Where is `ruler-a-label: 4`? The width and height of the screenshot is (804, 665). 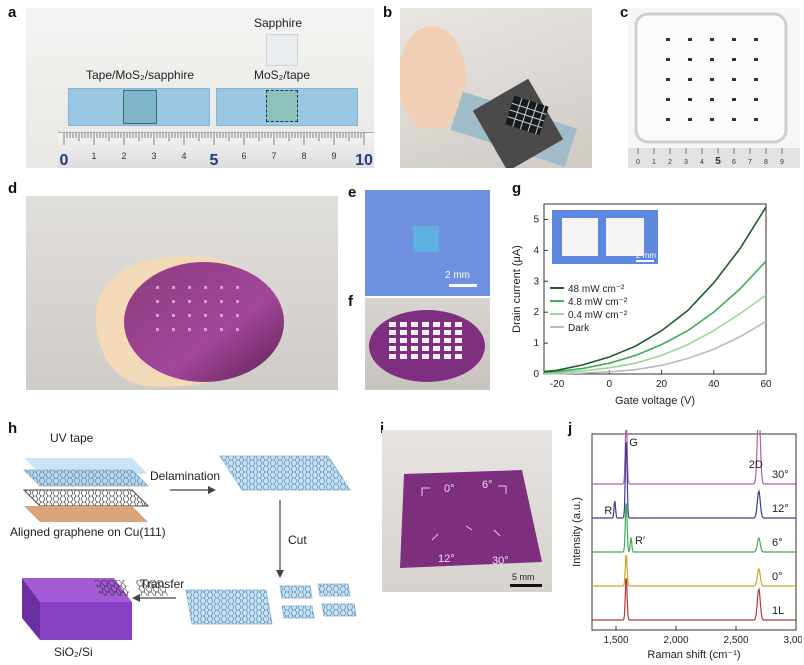 ruler-a-label: 4 is located at coordinates (183, 156).